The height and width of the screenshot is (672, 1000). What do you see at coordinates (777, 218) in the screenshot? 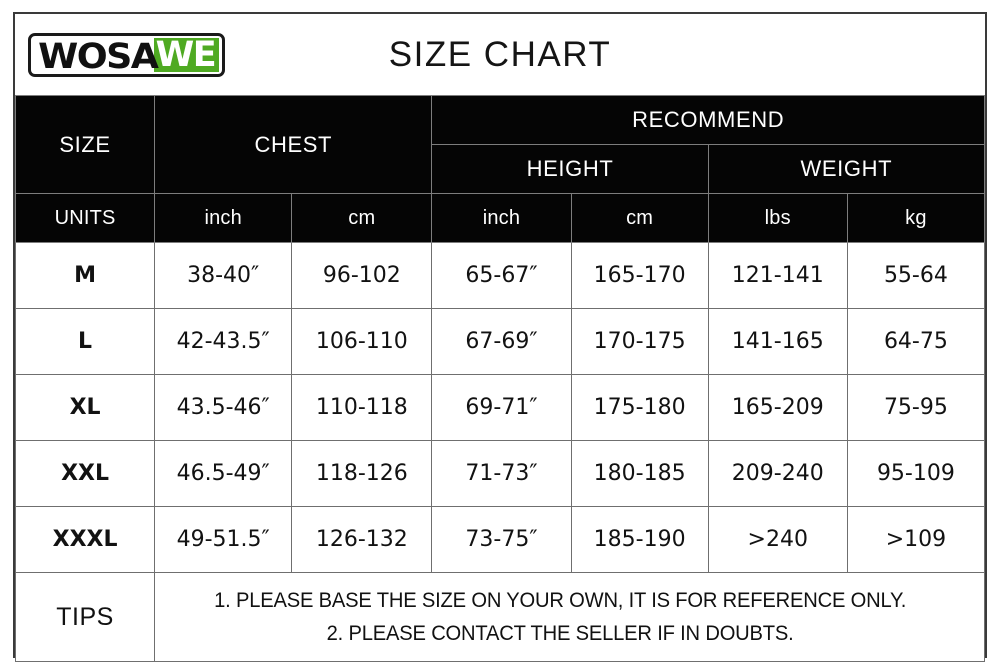
I see `header-weight-lbs: lbs` at bounding box center [777, 218].